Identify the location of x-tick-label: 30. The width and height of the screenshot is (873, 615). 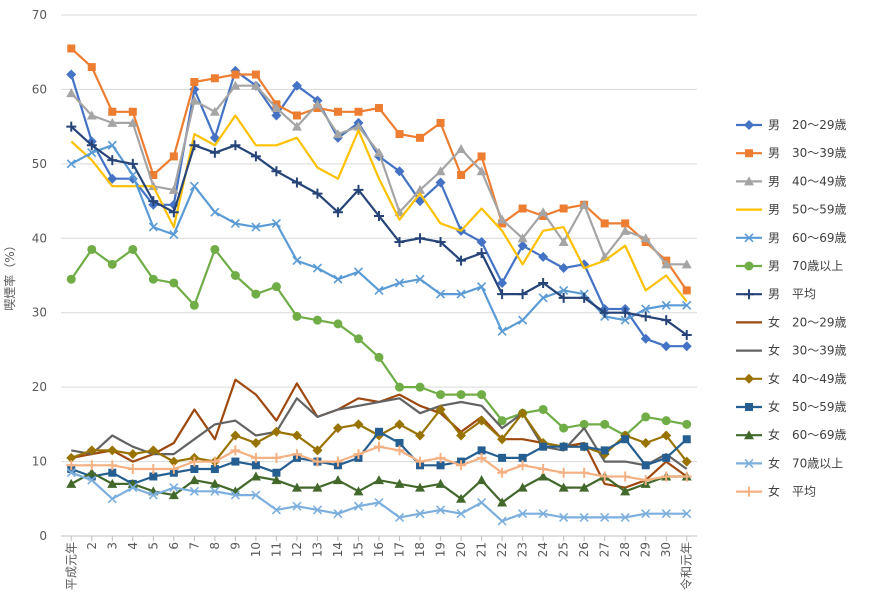
(666, 549).